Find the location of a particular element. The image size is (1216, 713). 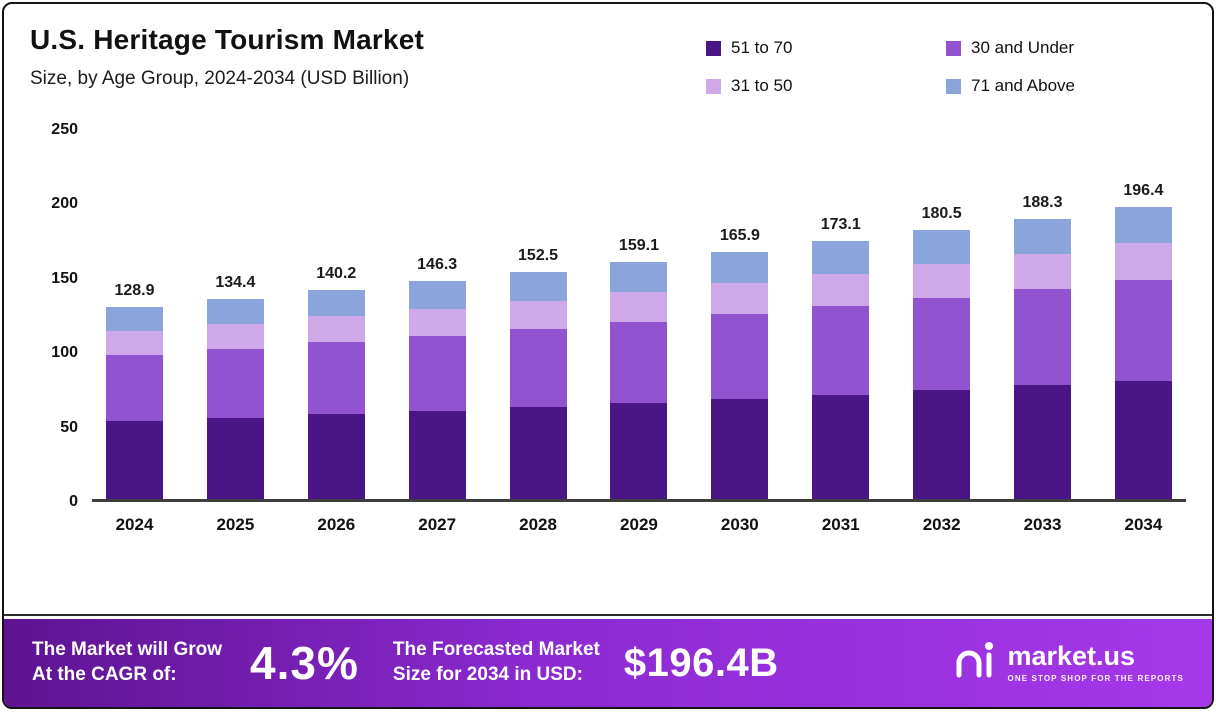

bar-total-label: 128.9 is located at coordinates (134, 291).